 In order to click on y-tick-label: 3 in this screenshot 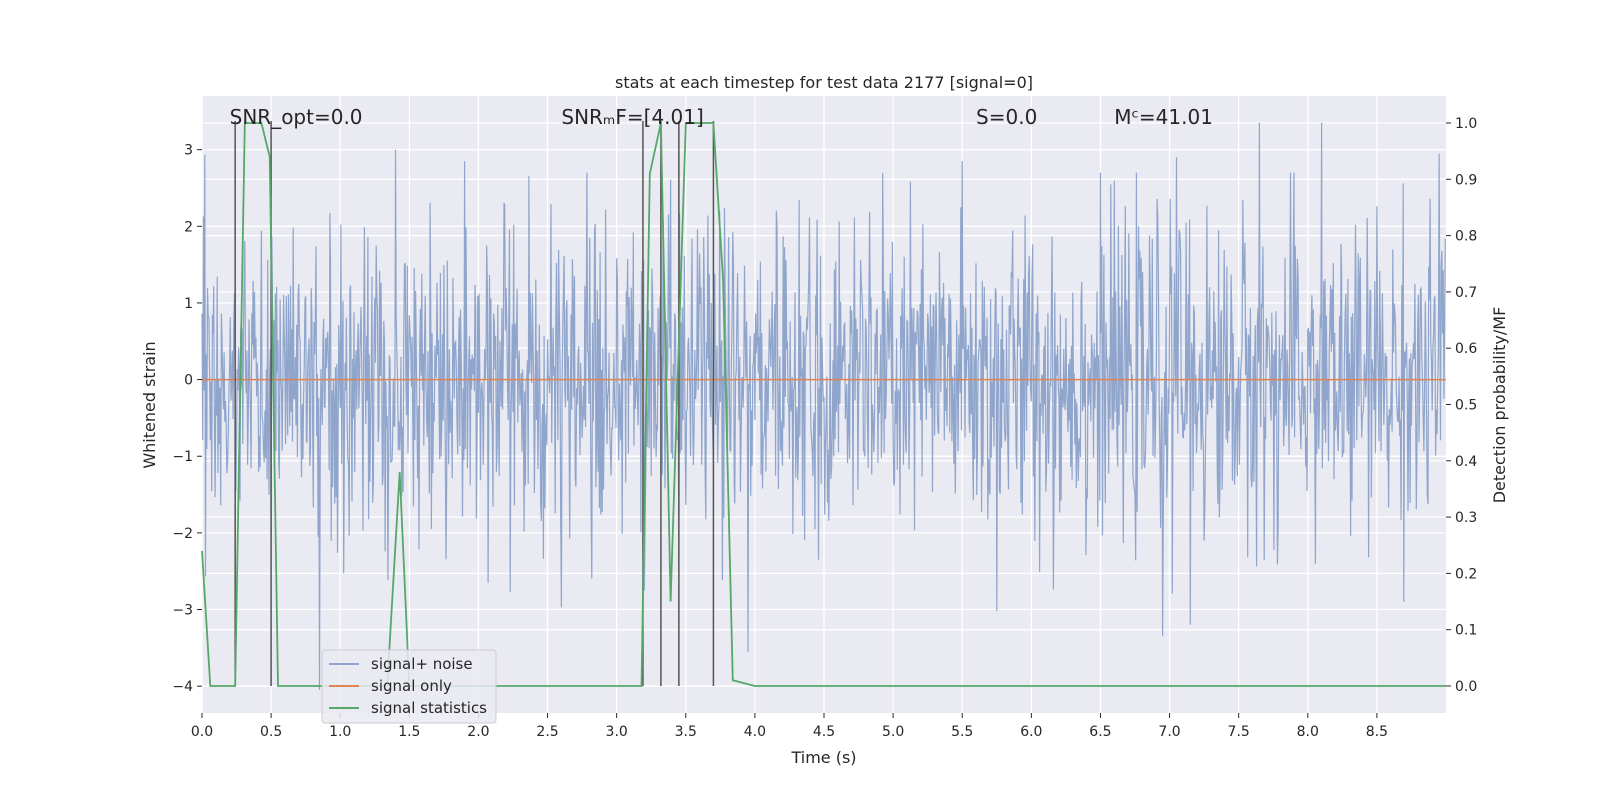, I will do `click(188, 151)`.